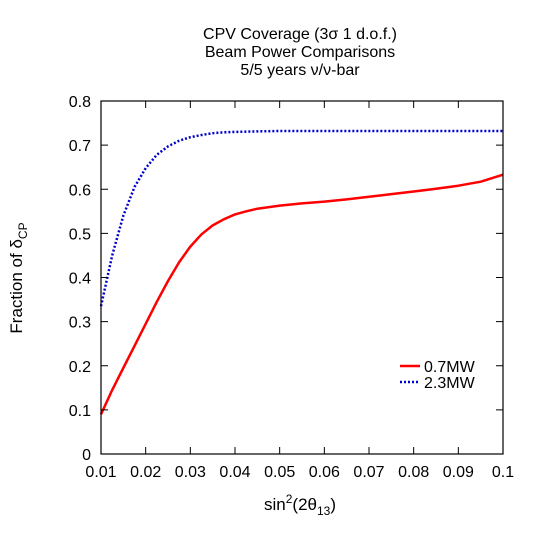  I want to click on y-tick-label-8: 0.8, so click(80, 102).